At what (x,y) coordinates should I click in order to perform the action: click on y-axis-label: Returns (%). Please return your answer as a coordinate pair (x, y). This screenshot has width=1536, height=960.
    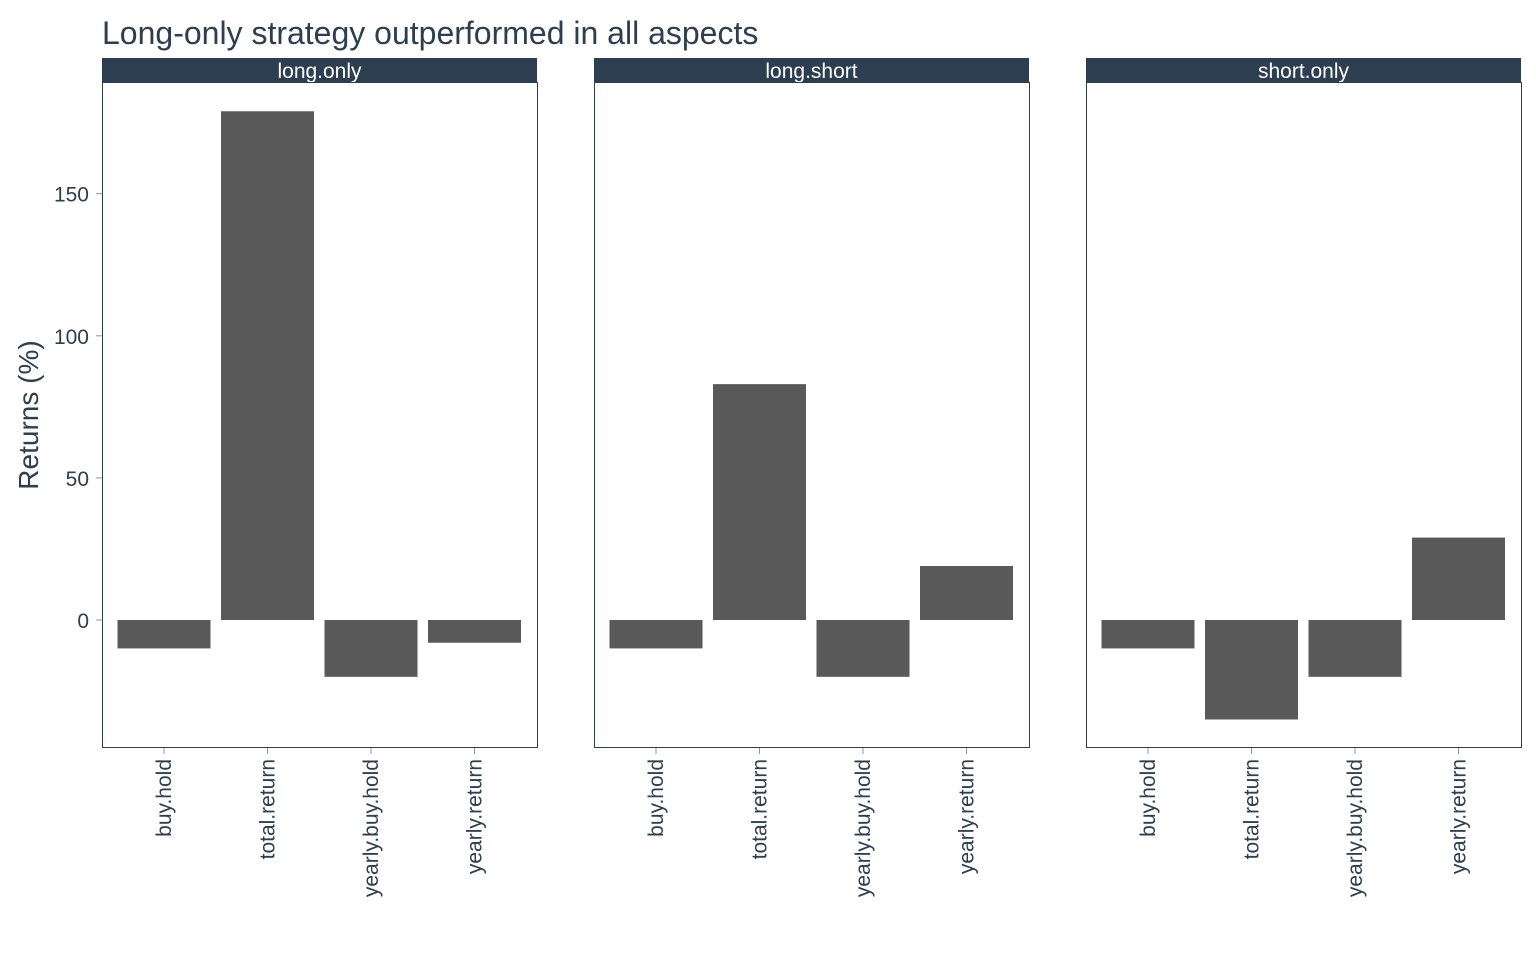
    Looking at the image, I should click on (28, 414).